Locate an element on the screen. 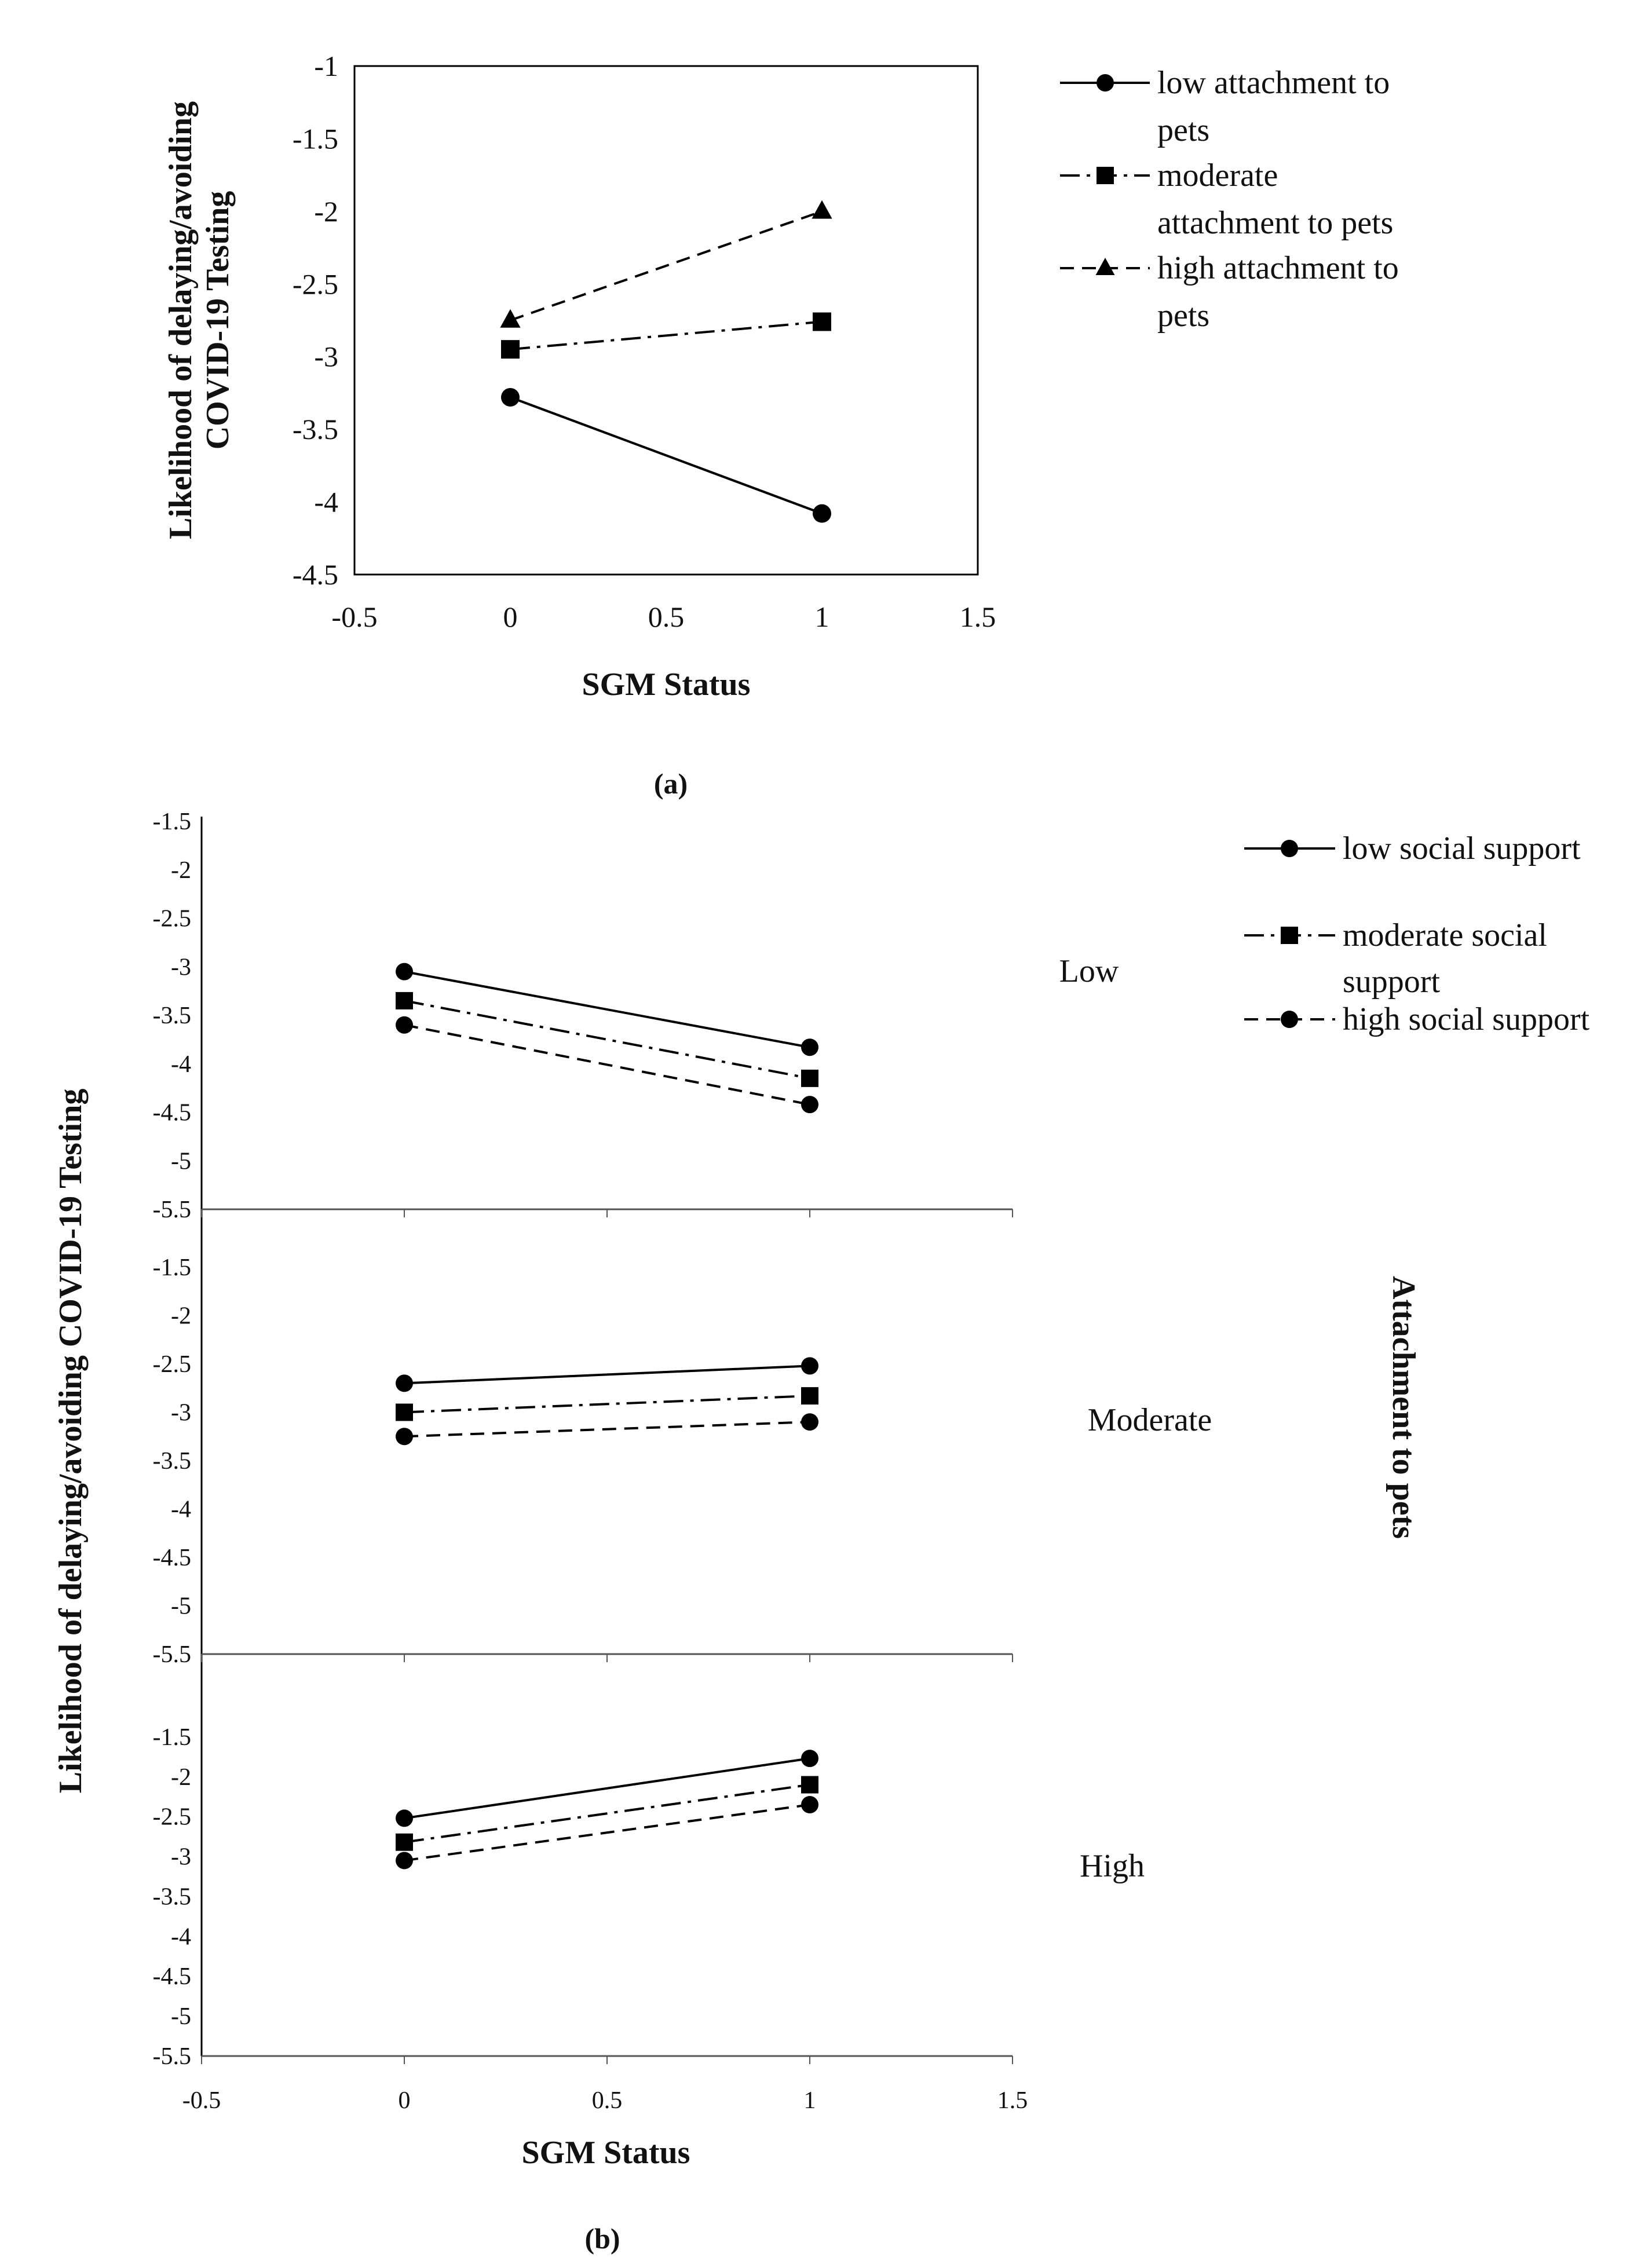 Image resolution: width=1652 pixels, height=2268 pixels. y-tick-label: -1 is located at coordinates (326, 66).